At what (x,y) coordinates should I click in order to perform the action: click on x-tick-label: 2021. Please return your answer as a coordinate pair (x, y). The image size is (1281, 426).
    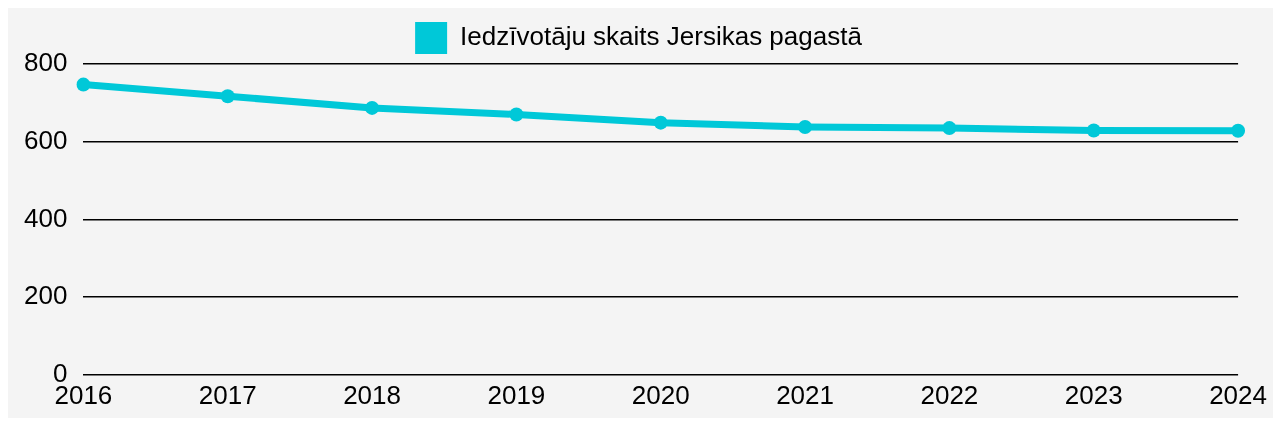
    Looking at the image, I should click on (805, 394).